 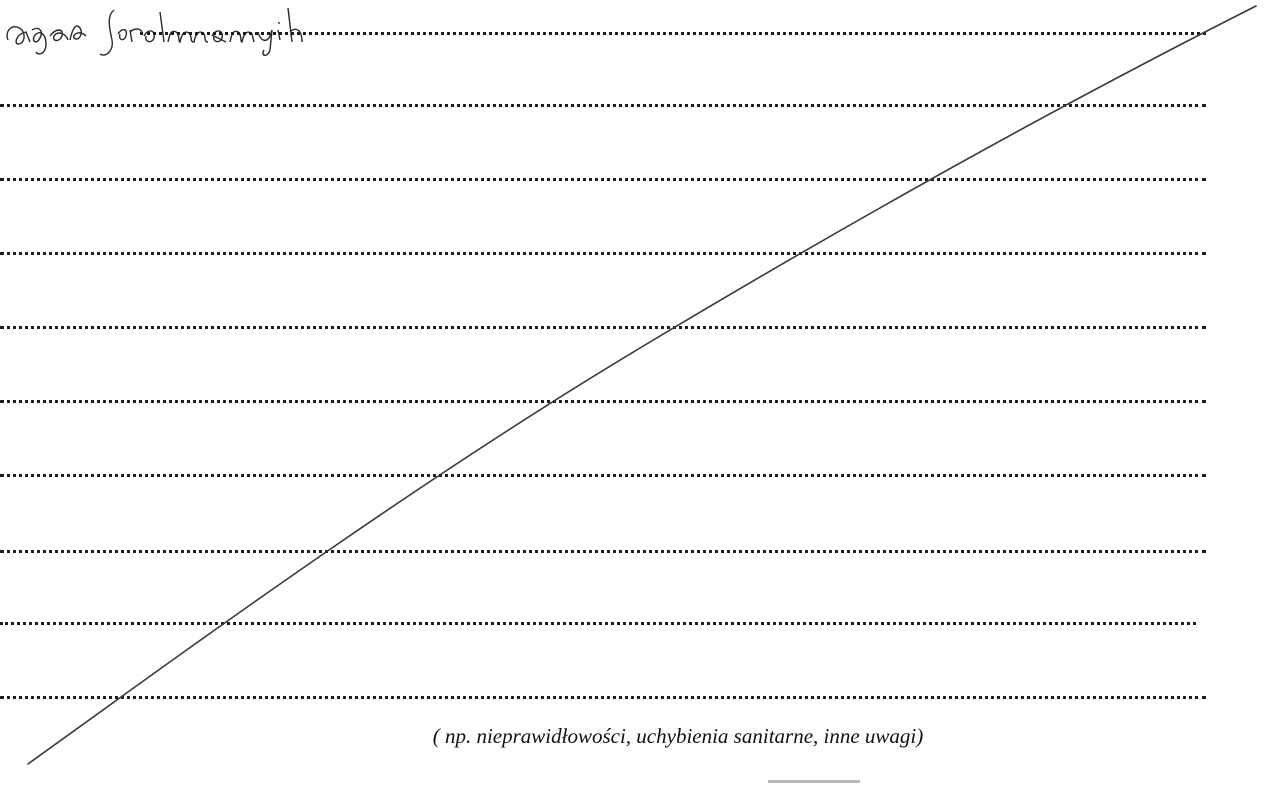 I want to click on stamp-fragment, so click(x=814, y=781).